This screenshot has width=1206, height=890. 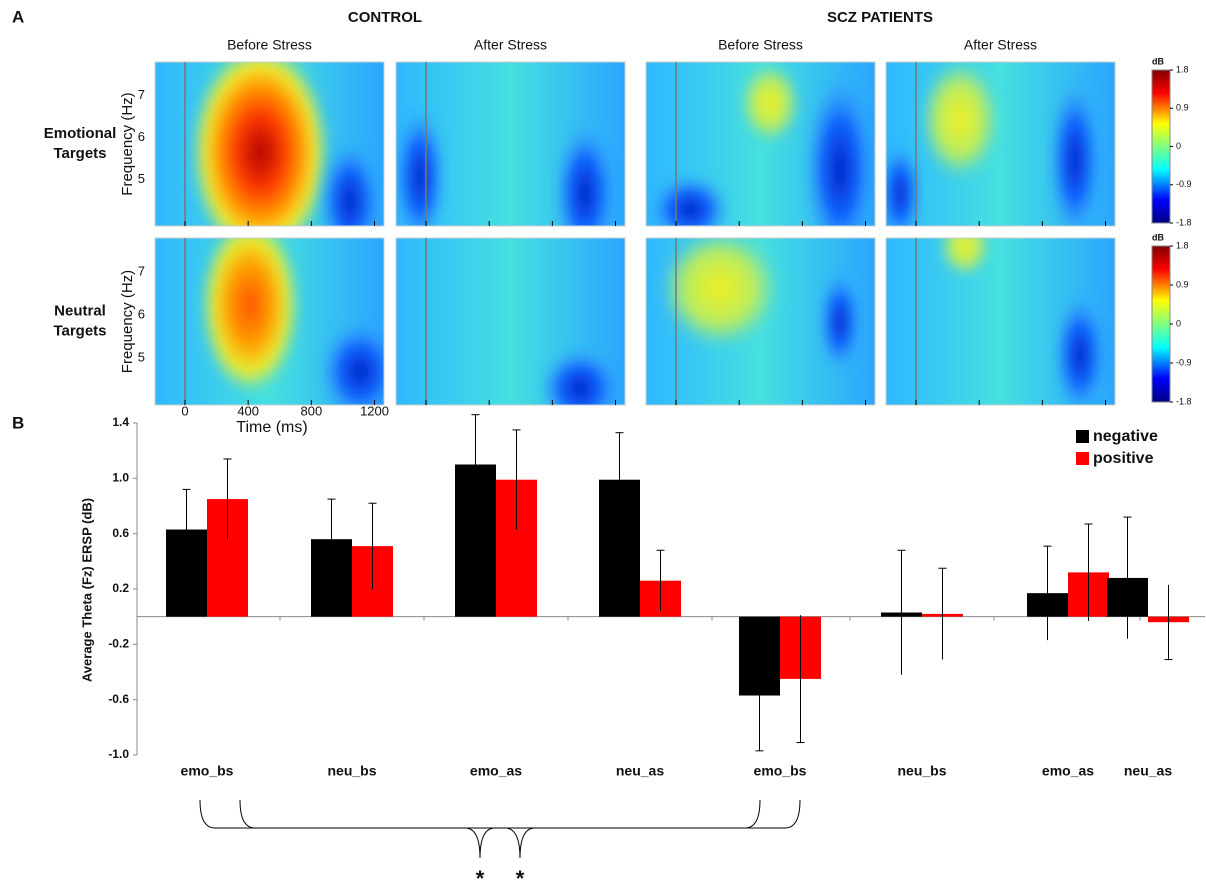 What do you see at coordinates (312, 410) in the screenshot?
I see `x-tick-label: 800` at bounding box center [312, 410].